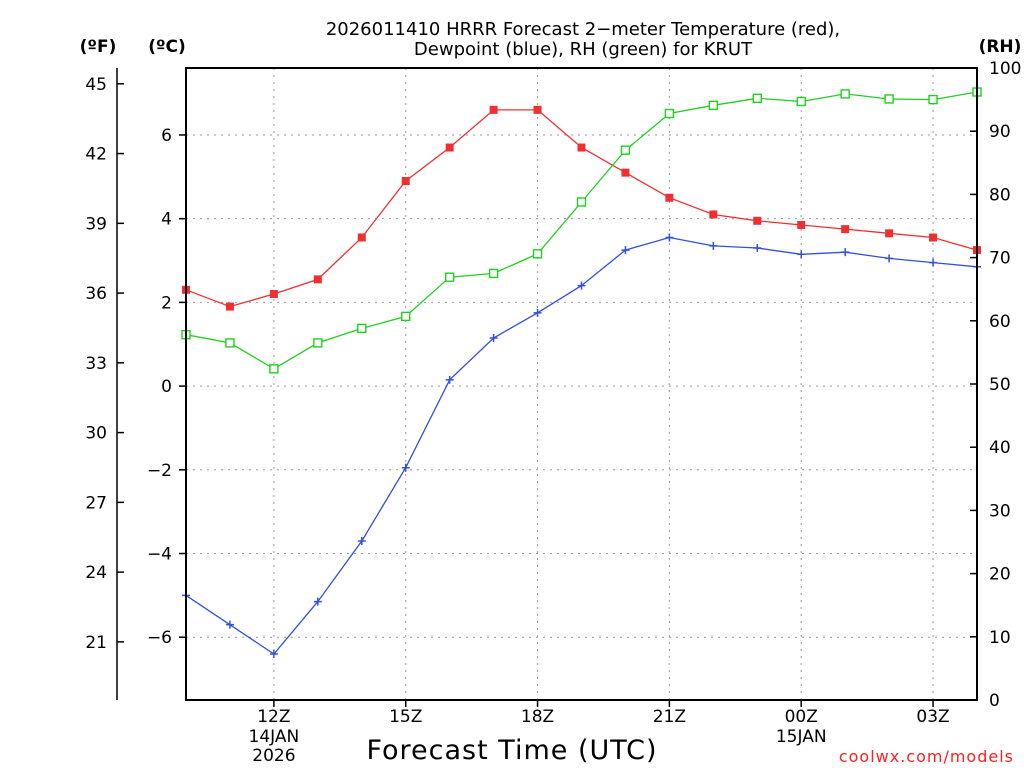 This screenshot has width=1024, height=768. I want to click on x-tick-label: 21Z, so click(669, 717).